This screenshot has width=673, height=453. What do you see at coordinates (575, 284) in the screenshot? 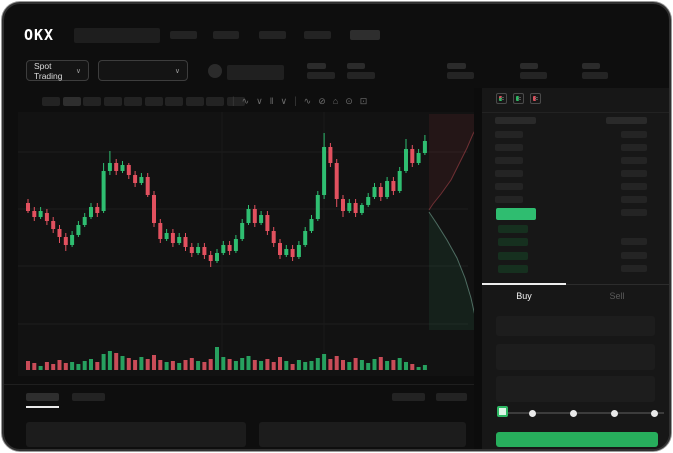
I see `tabs-divider` at bounding box center [575, 284].